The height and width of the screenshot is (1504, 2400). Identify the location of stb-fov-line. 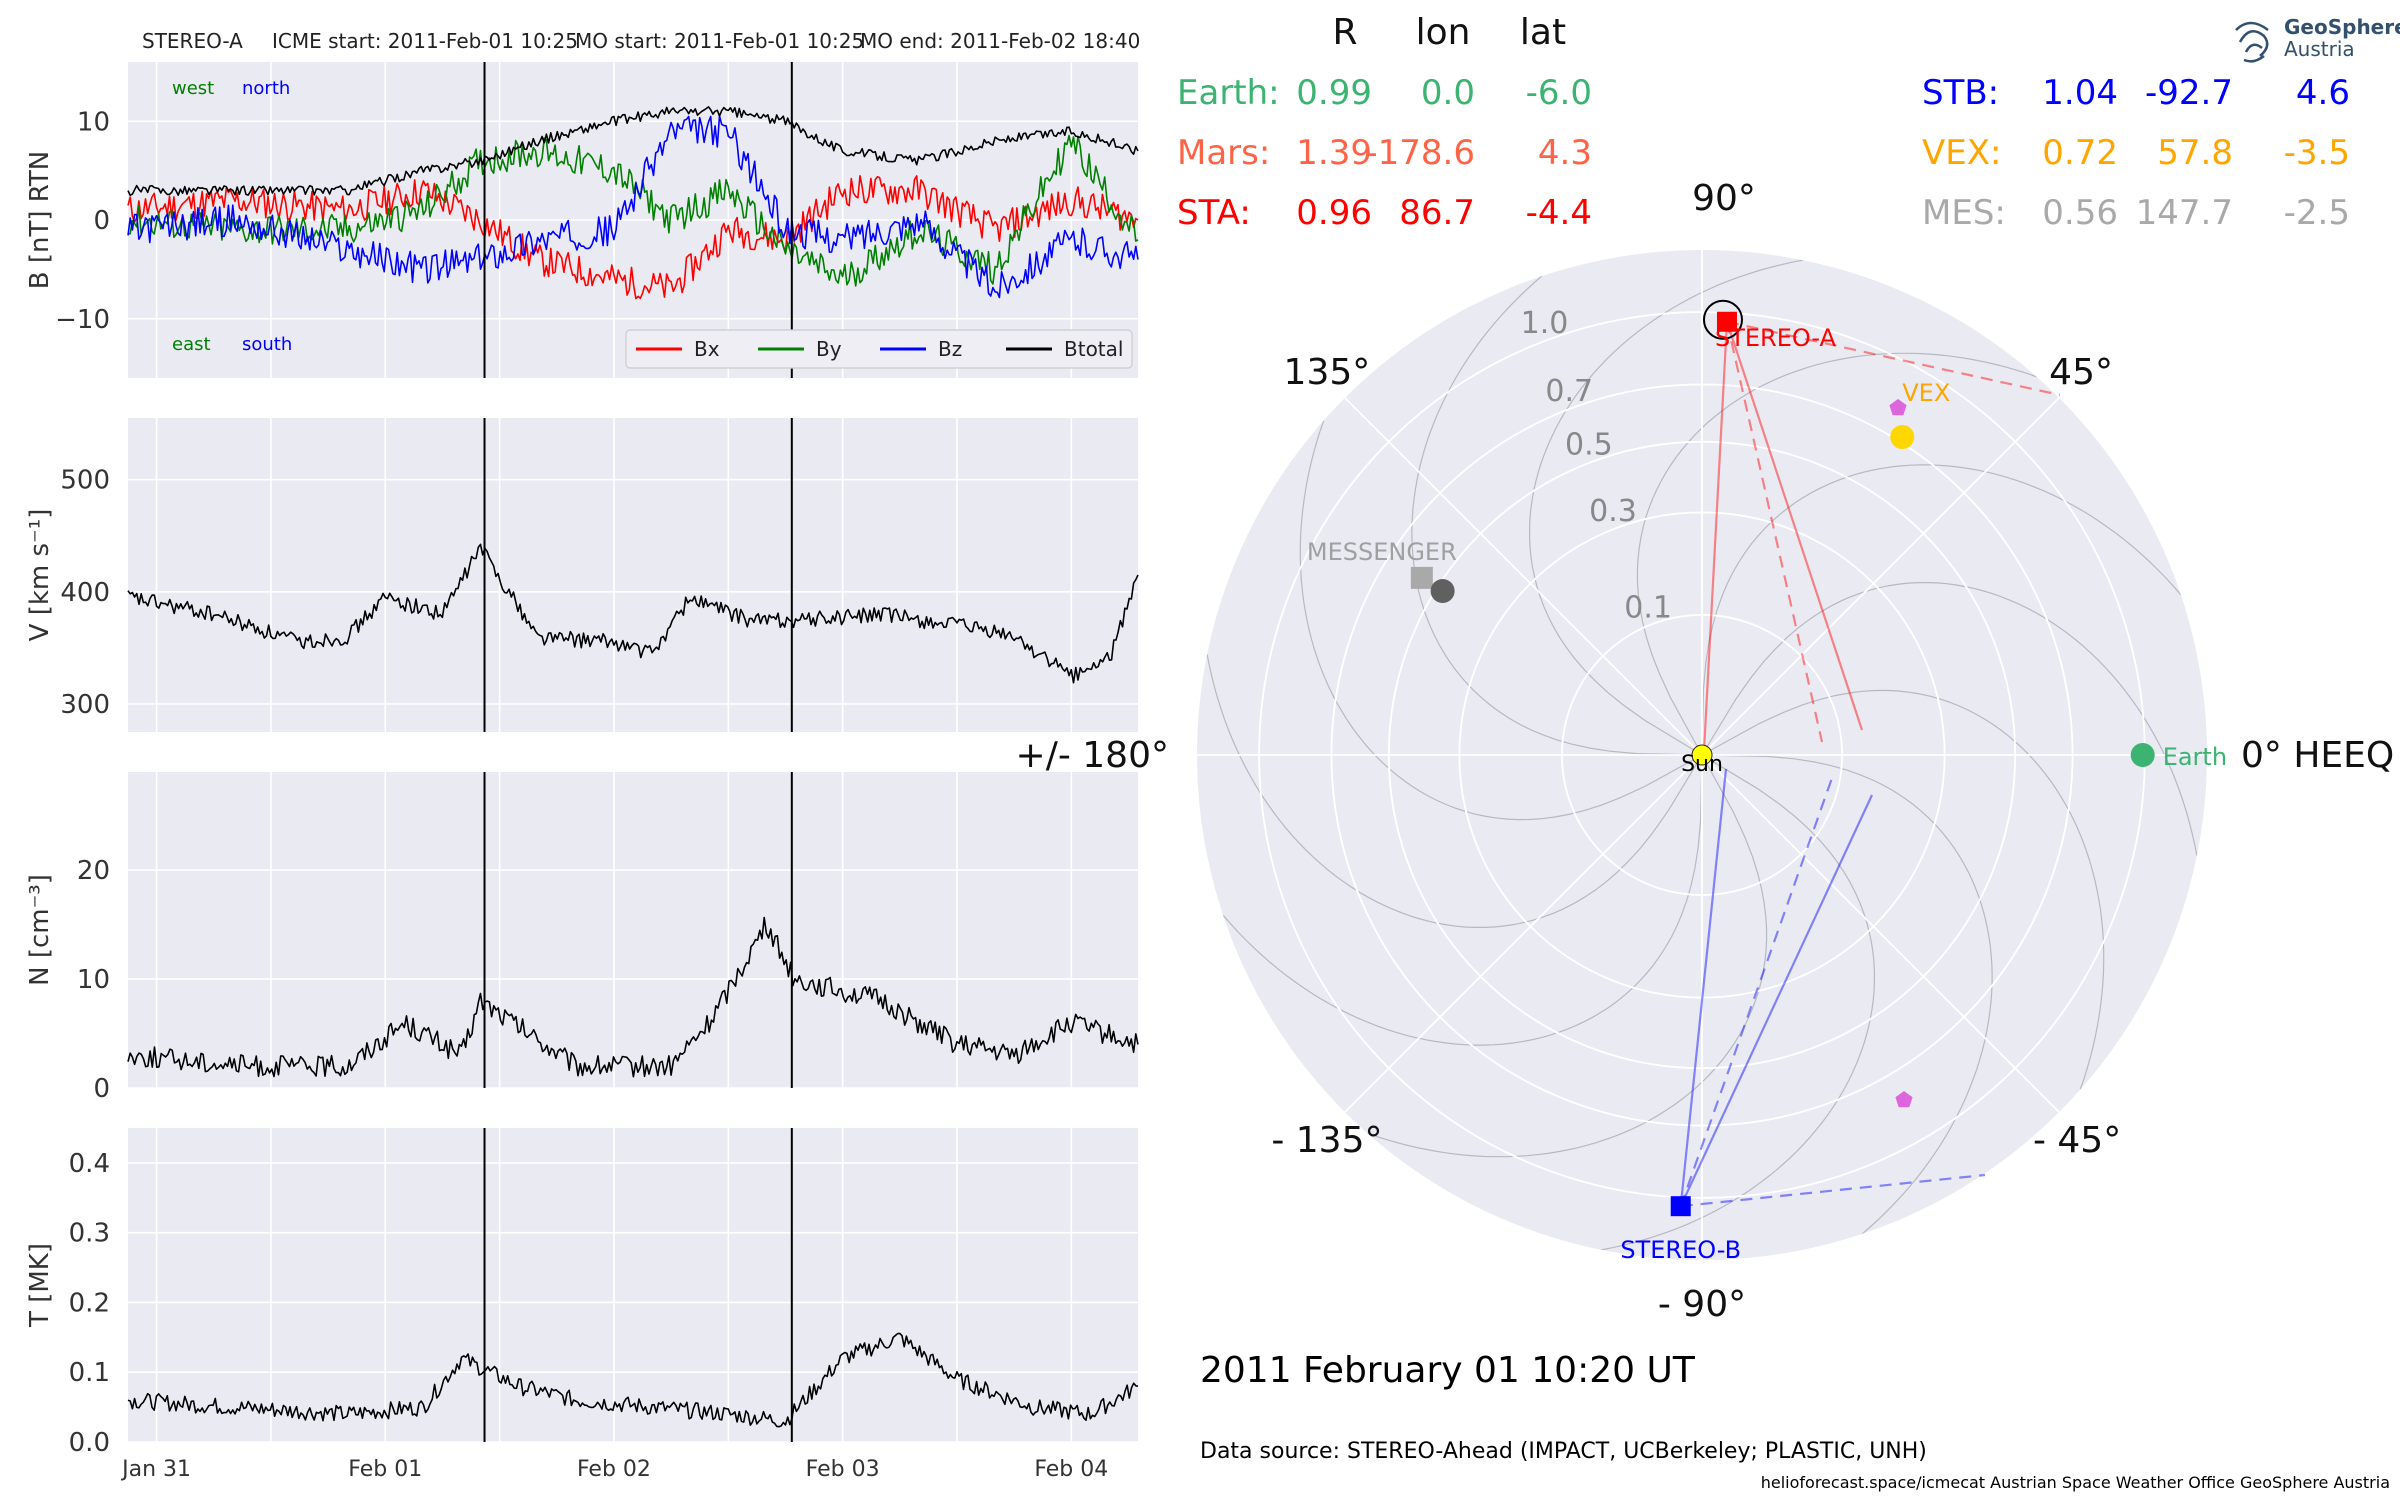
(1776, 1000).